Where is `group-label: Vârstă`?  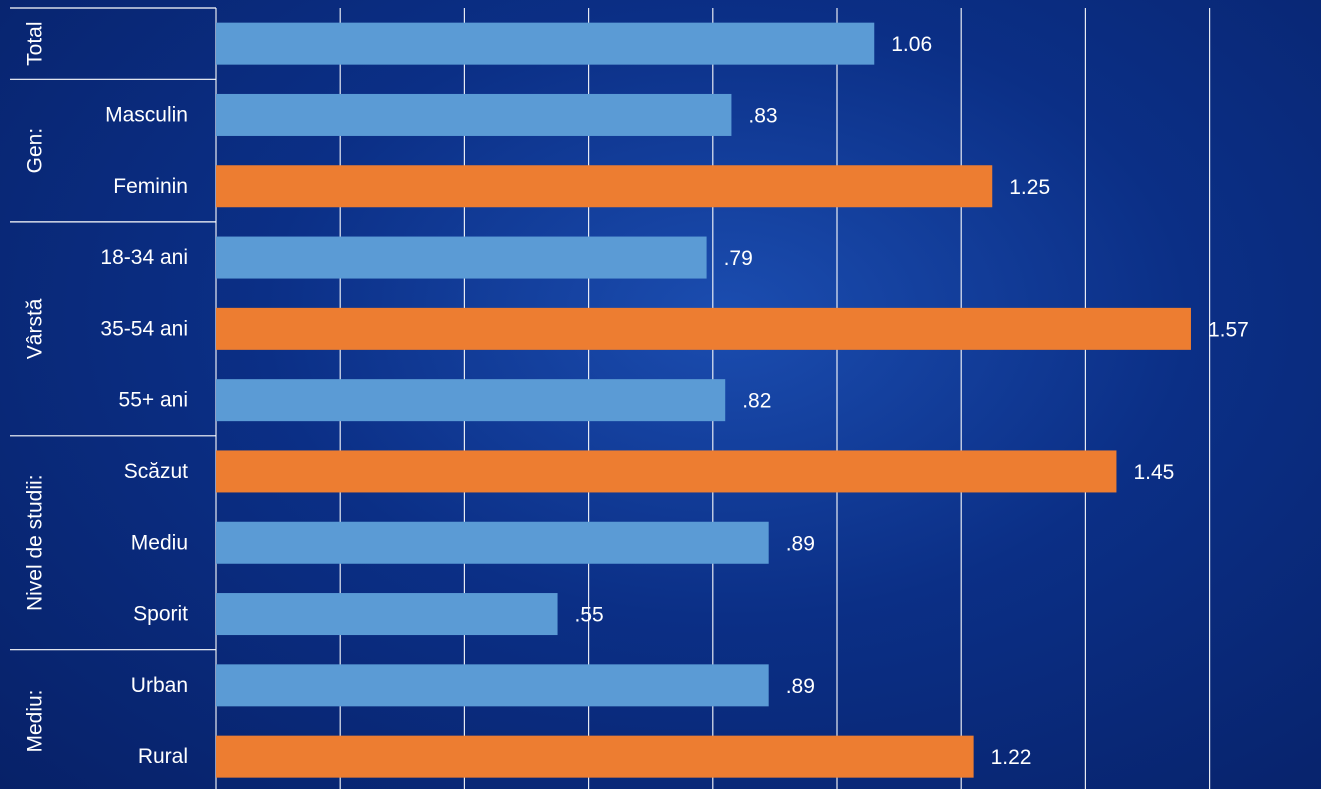
group-label: Vârstă is located at coordinates (35, 328).